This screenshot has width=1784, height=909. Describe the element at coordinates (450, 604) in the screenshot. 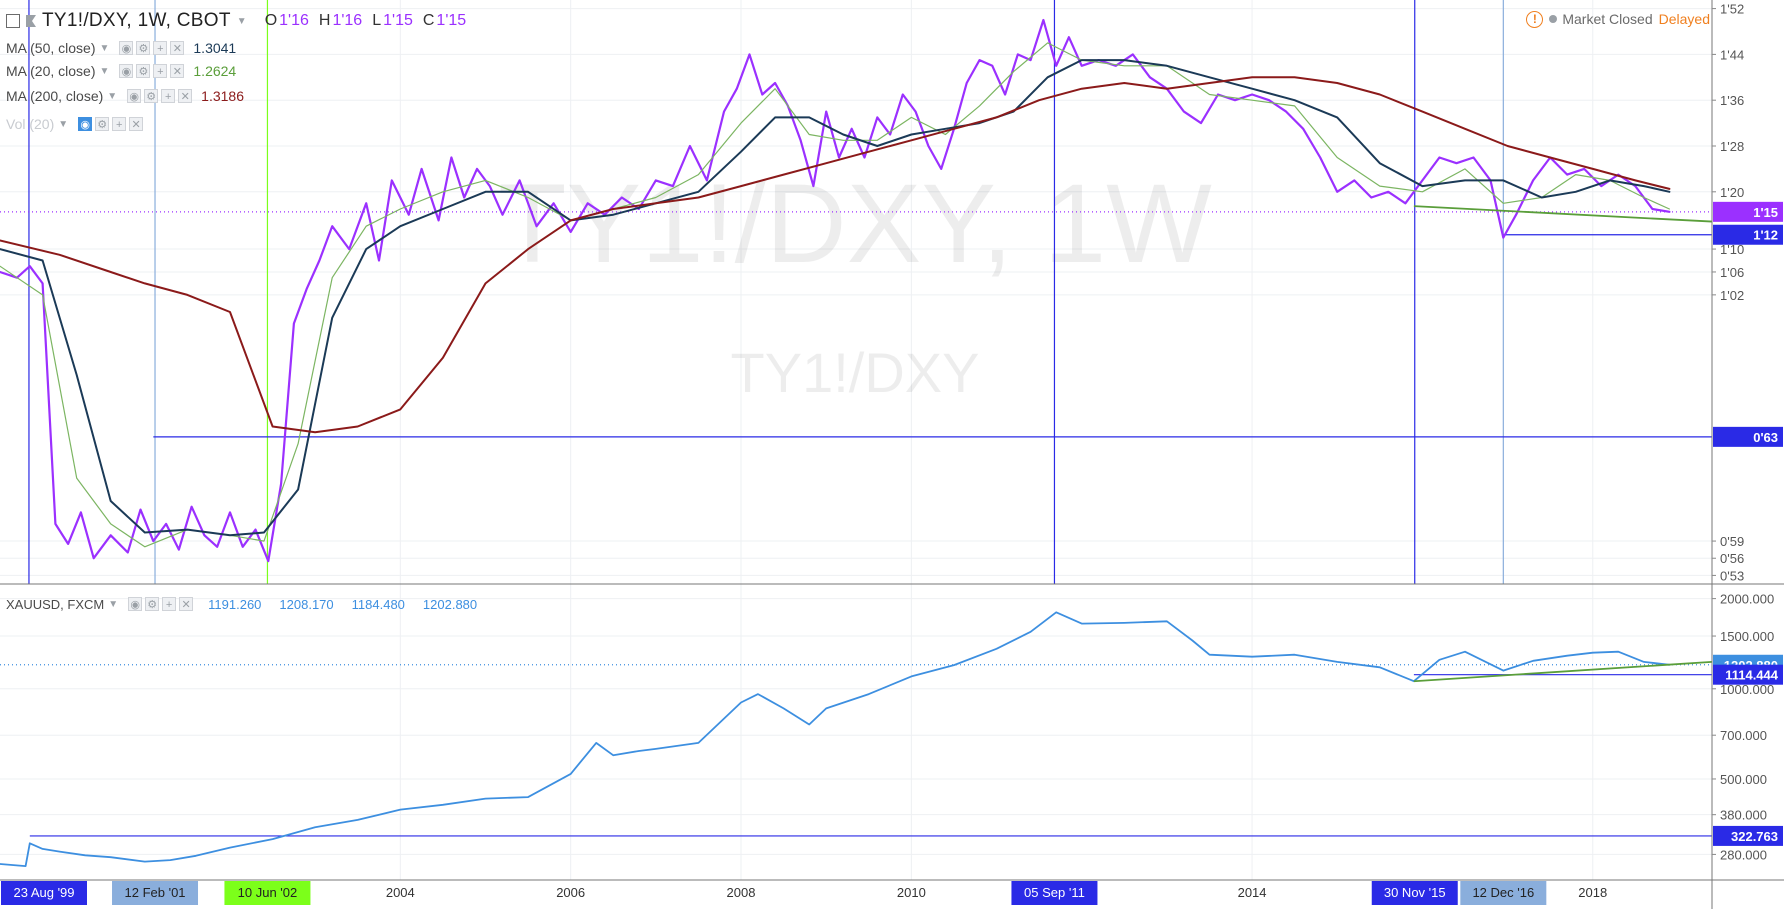

I see `lower-value-close: 1202.880` at that location.